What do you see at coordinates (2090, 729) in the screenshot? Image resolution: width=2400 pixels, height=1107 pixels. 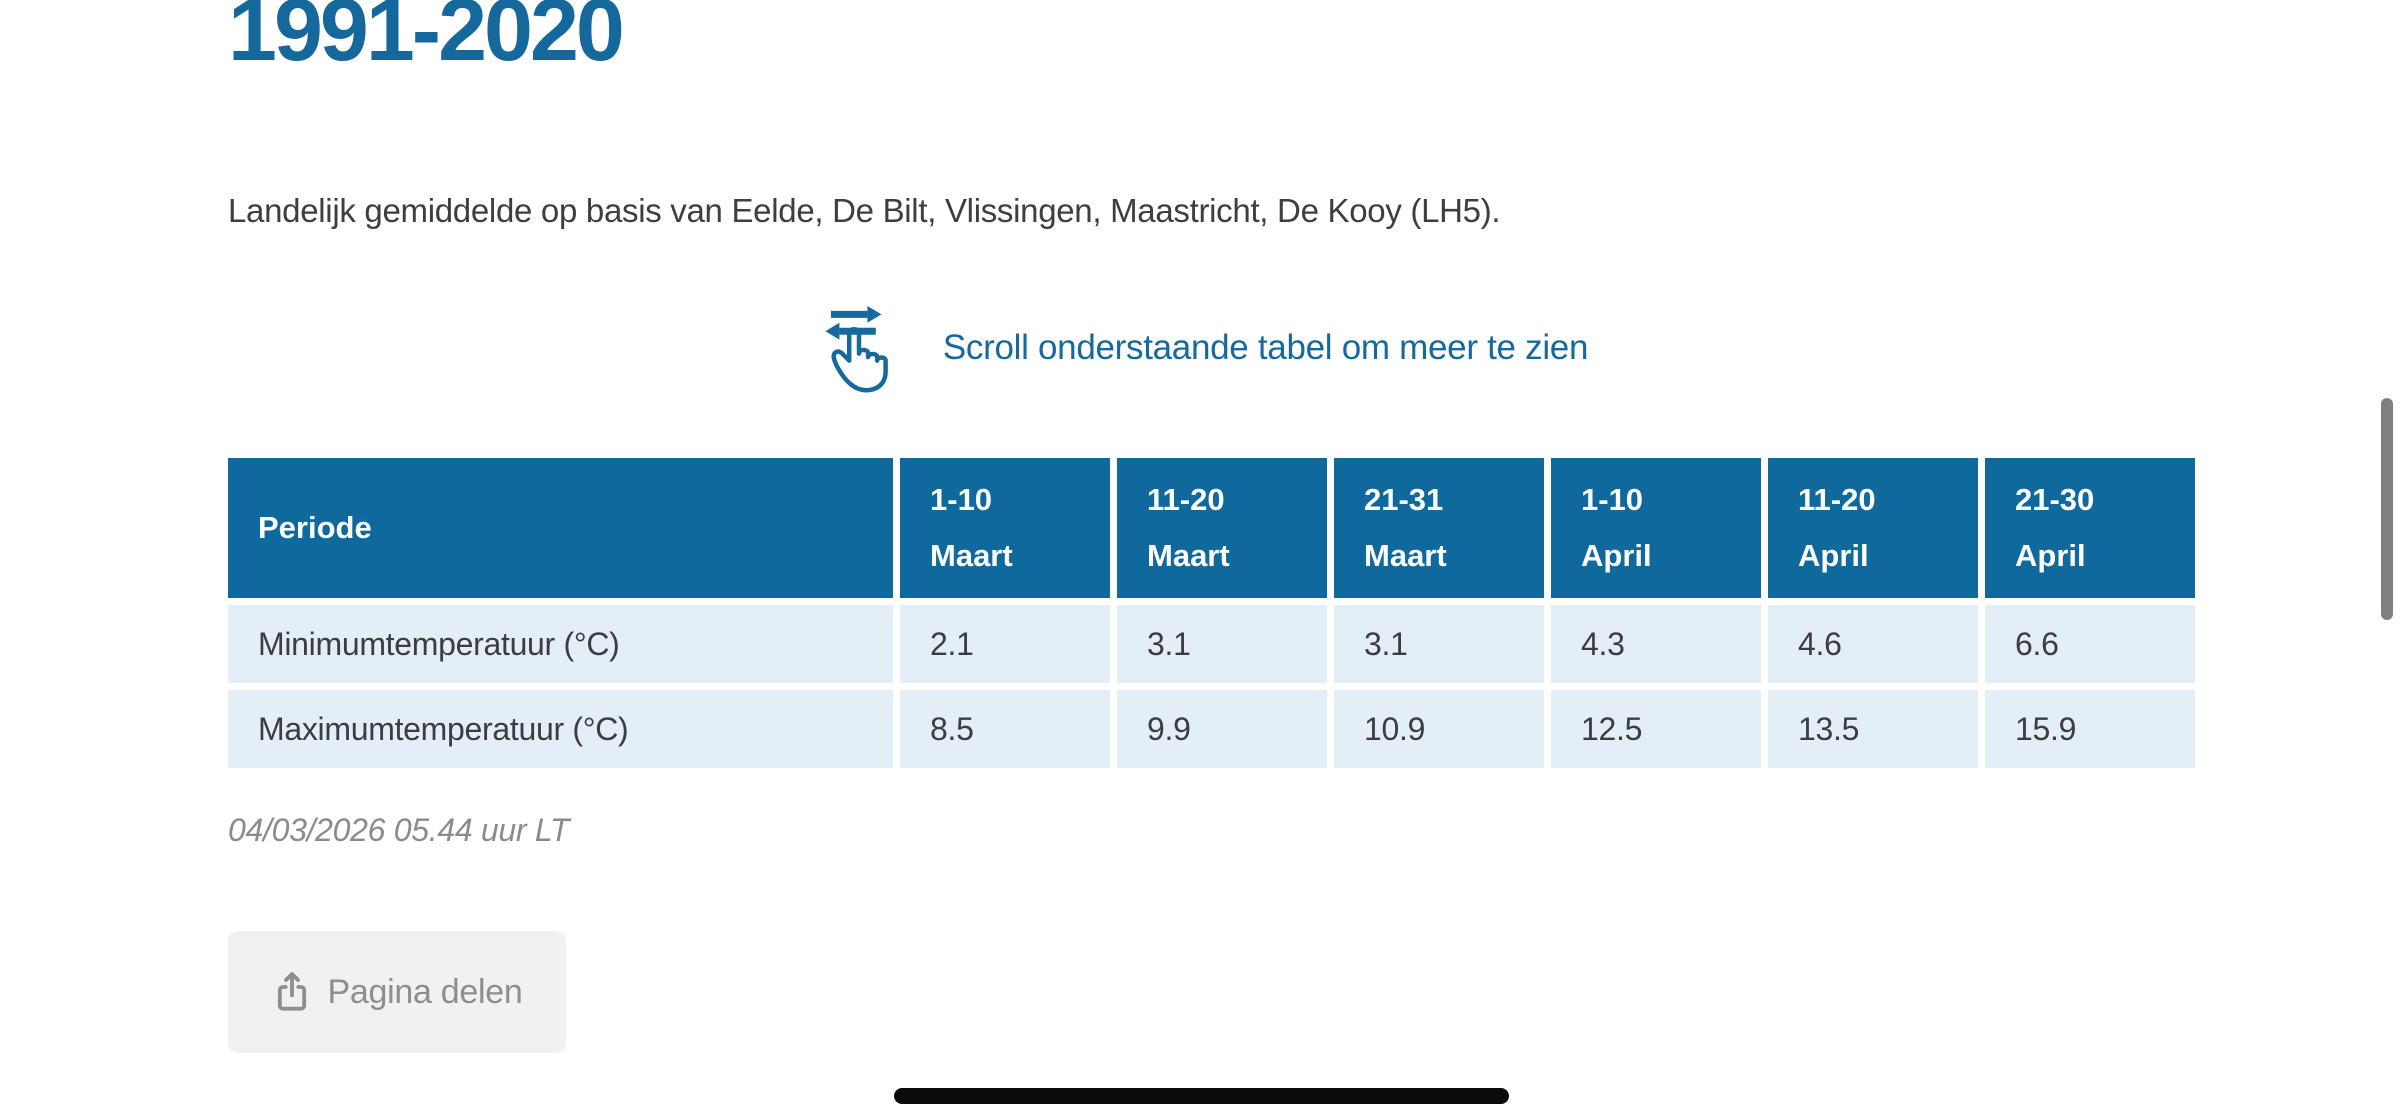 I see `table-cell: 15.9` at bounding box center [2090, 729].